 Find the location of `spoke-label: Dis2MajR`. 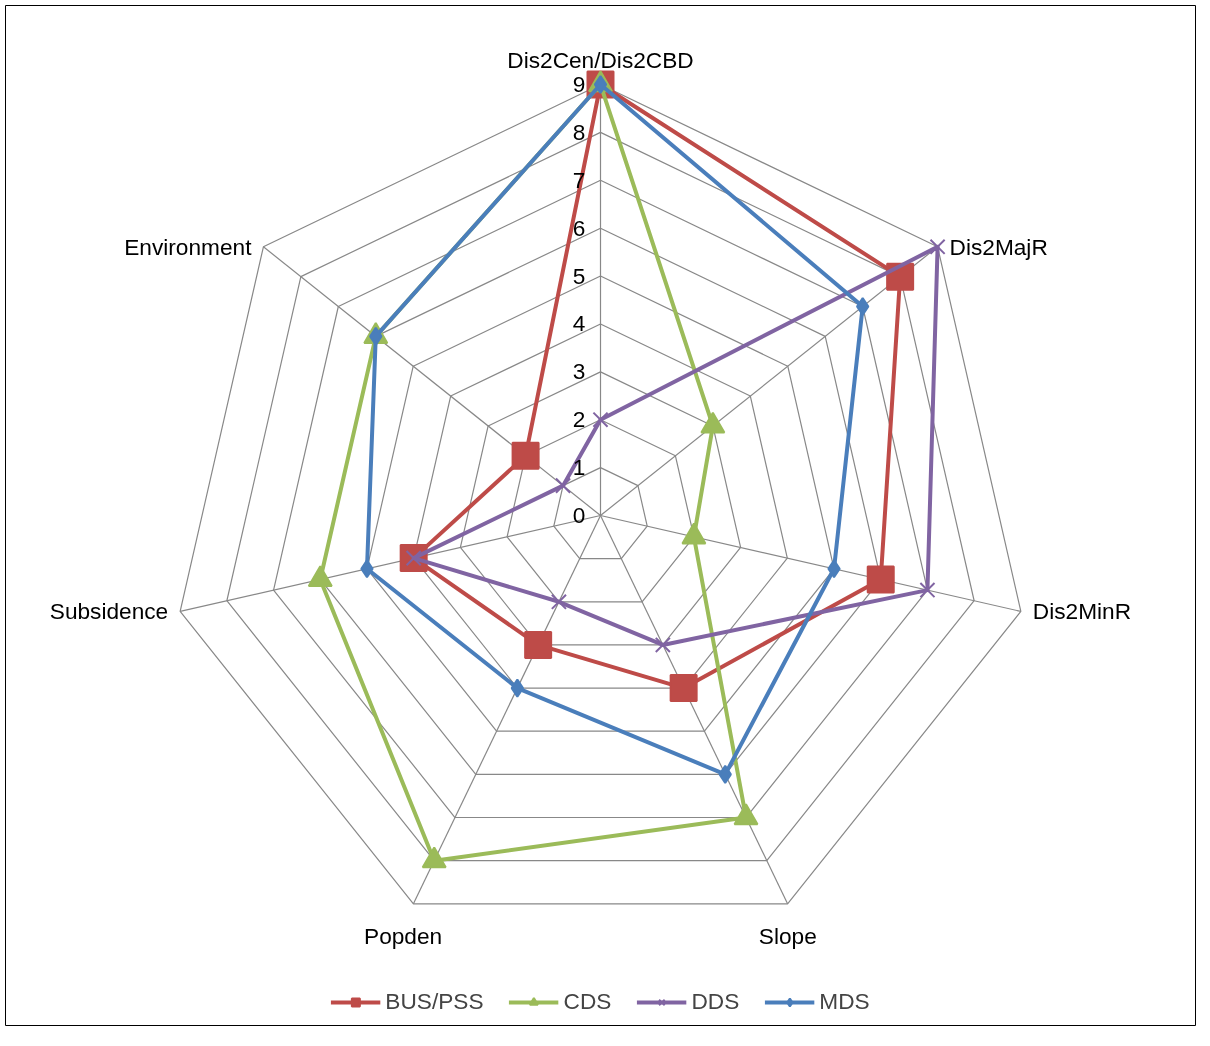

spoke-label: Dis2MajR is located at coordinates (998, 246).